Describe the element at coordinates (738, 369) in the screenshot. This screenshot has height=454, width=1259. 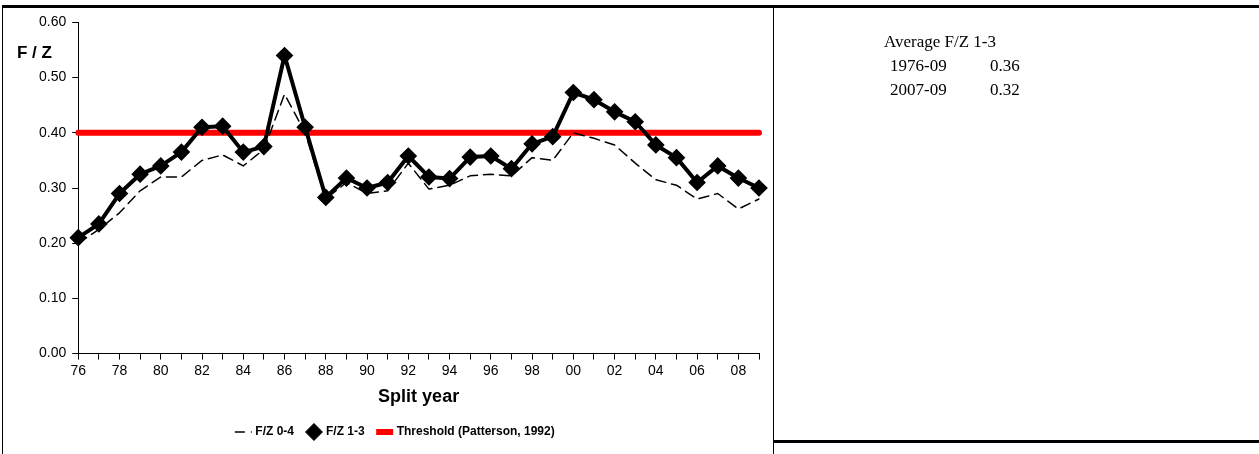
I see `x-tick-label: 08` at that location.